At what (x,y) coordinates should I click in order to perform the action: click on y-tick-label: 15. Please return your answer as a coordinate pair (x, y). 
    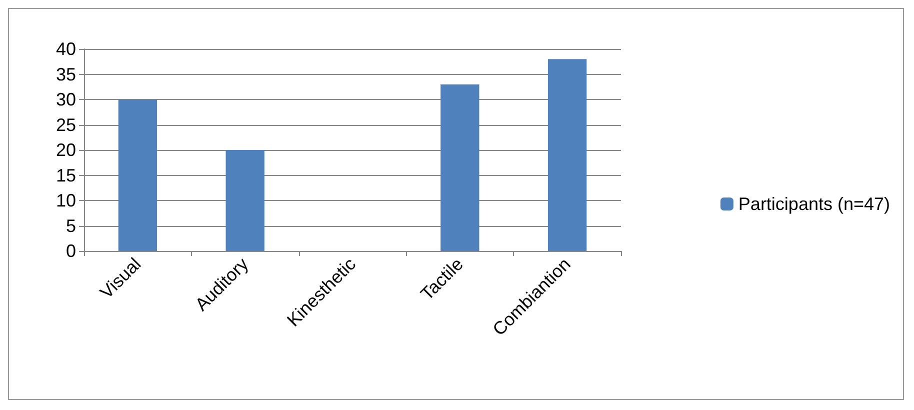
    Looking at the image, I should click on (66, 175).